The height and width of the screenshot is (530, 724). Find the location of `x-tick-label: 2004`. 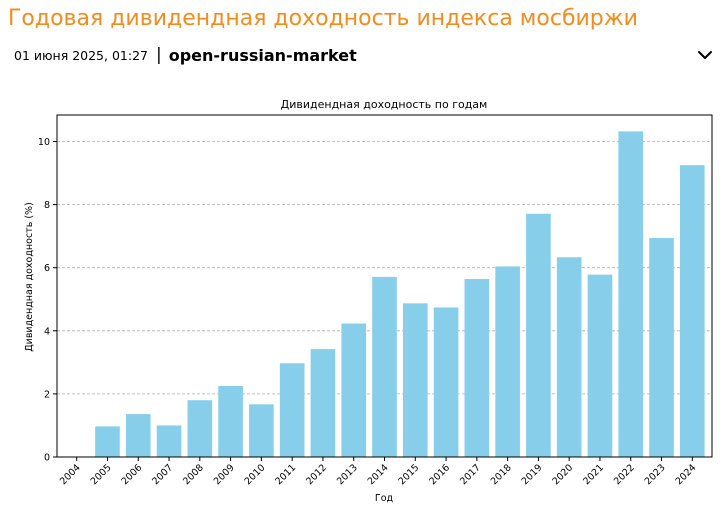

x-tick-label: 2004 is located at coordinates (70, 474).